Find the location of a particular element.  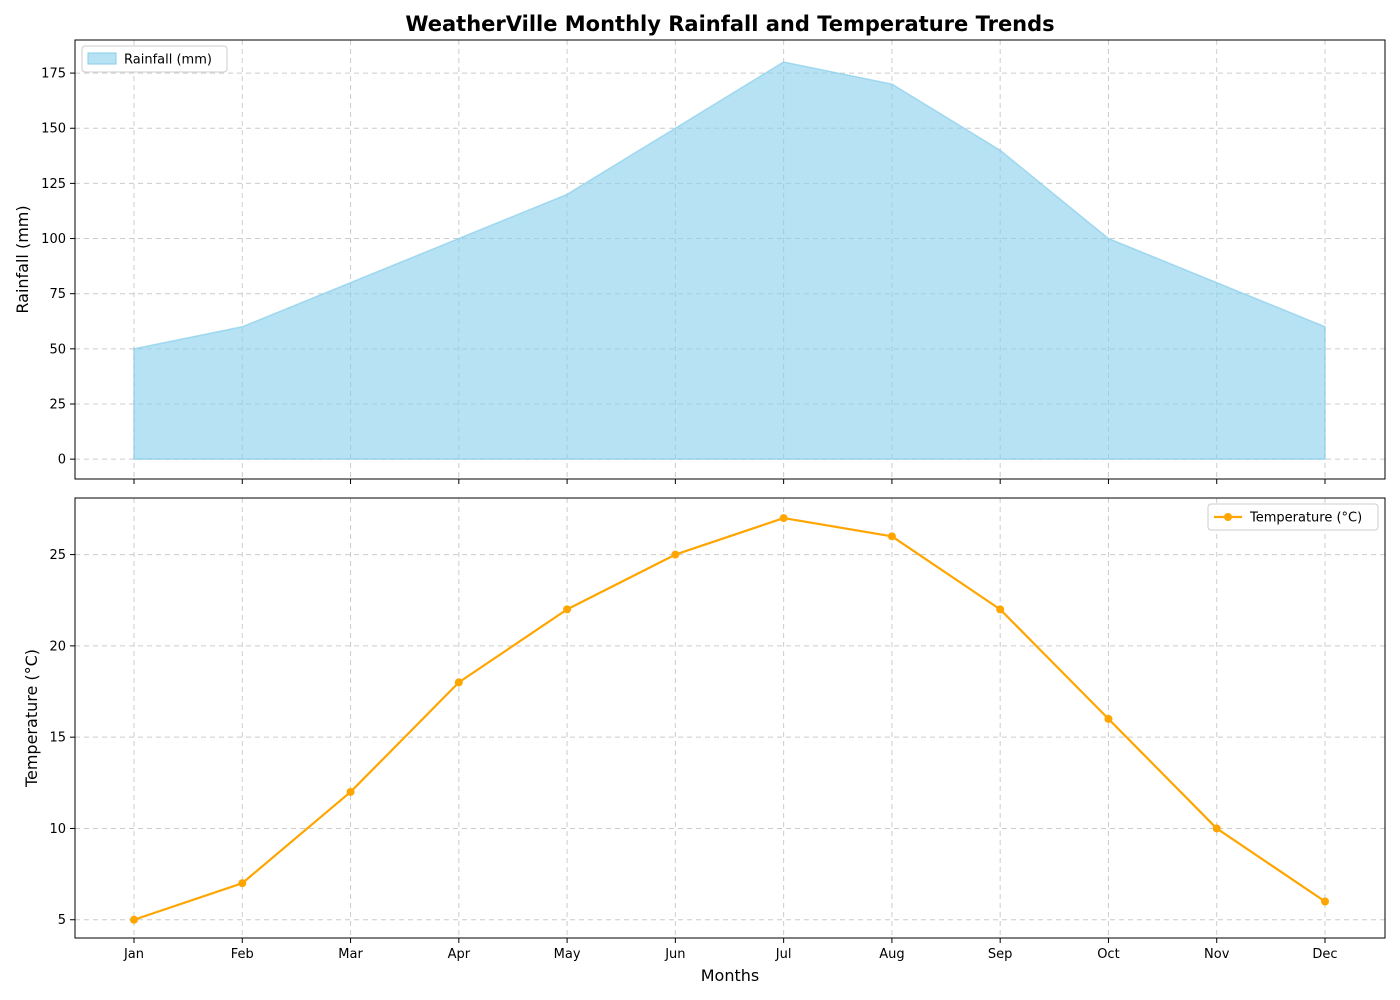

legend-marker is located at coordinates (1228, 517).